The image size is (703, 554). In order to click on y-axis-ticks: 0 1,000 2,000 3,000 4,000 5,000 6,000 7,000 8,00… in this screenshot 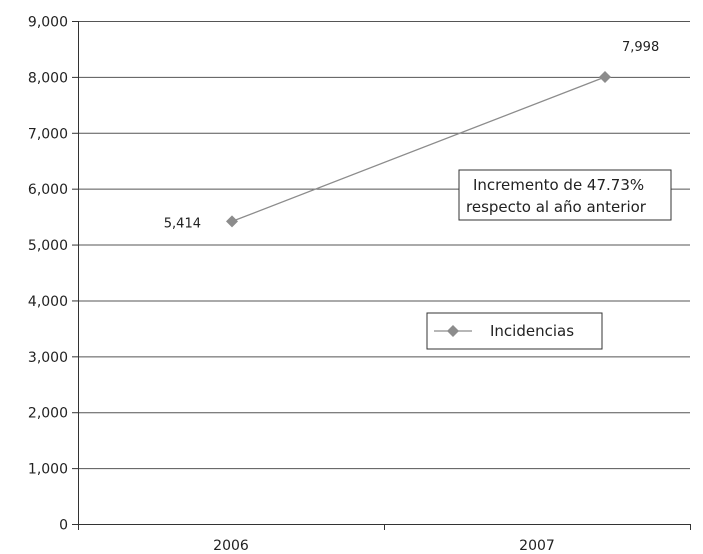, I will do `click(53, 274)`.